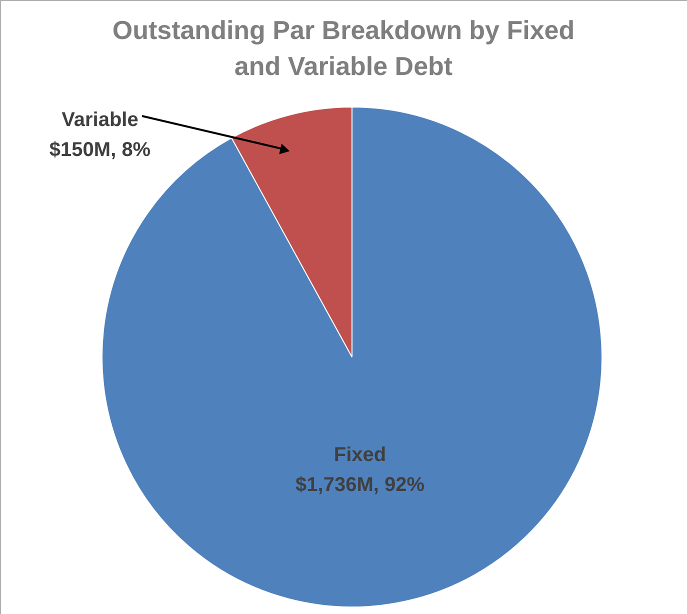 This screenshot has height=614, width=687. I want to click on slice-label: Variable, so click(100, 120).